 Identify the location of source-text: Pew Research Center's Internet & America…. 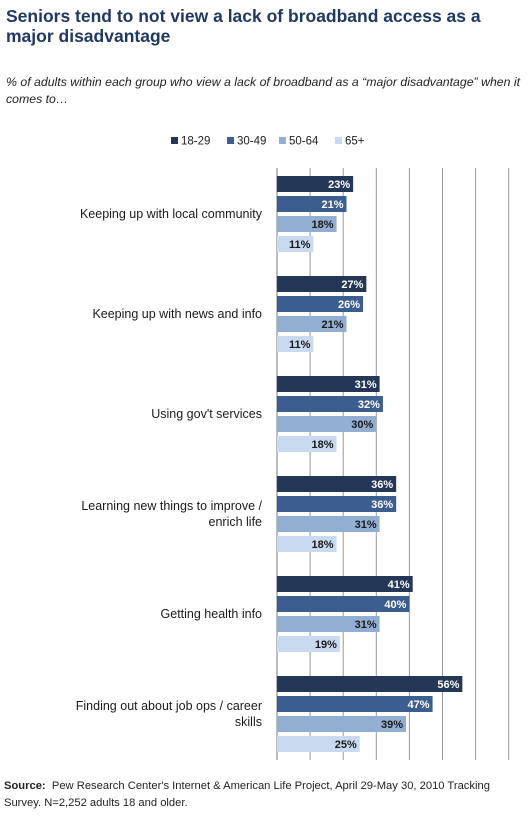
(247, 794).